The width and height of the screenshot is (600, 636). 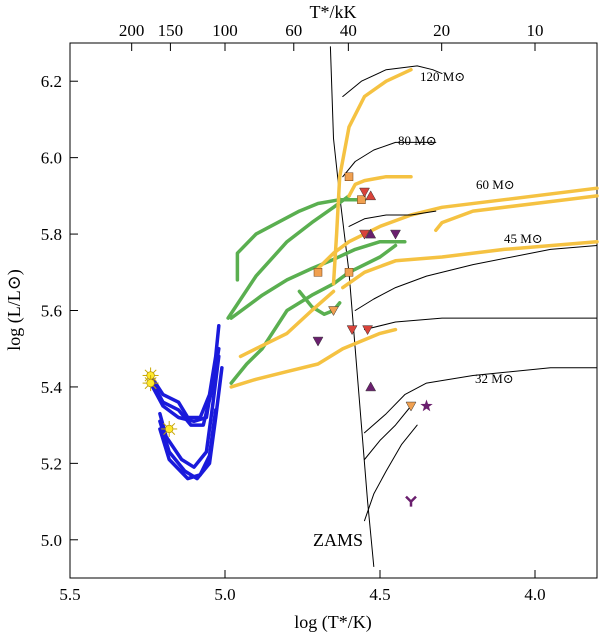 What do you see at coordinates (51, 311) in the screenshot?
I see `y-tick-label: 5.6` at bounding box center [51, 311].